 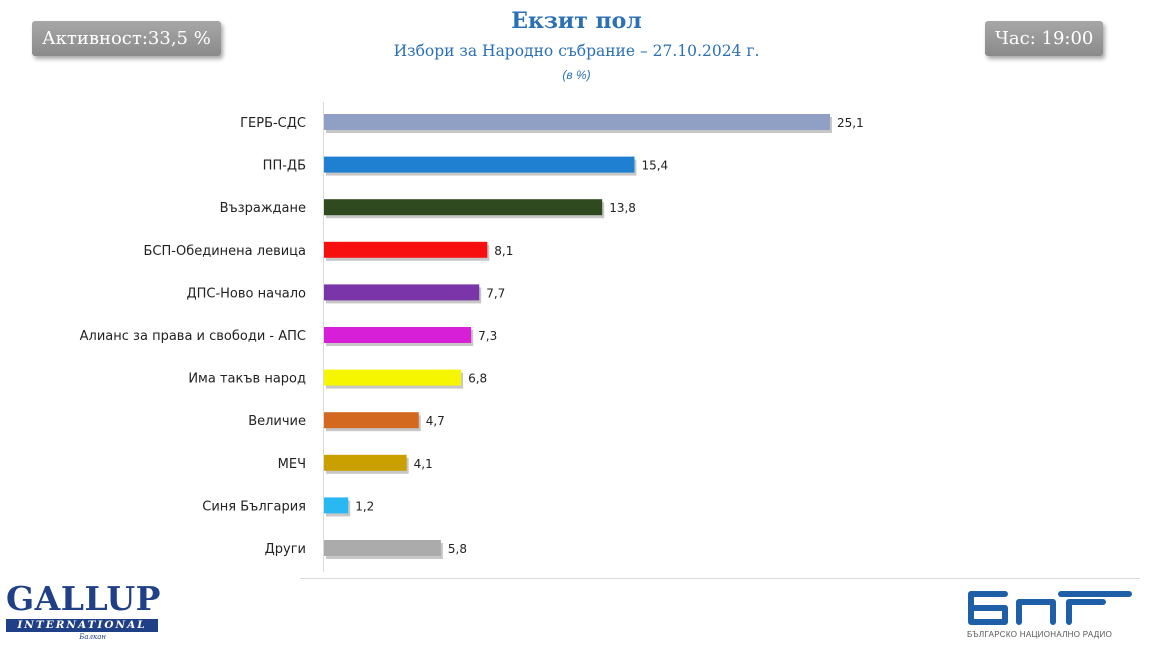 I want to click on value-label: 6,8, so click(x=477, y=379).